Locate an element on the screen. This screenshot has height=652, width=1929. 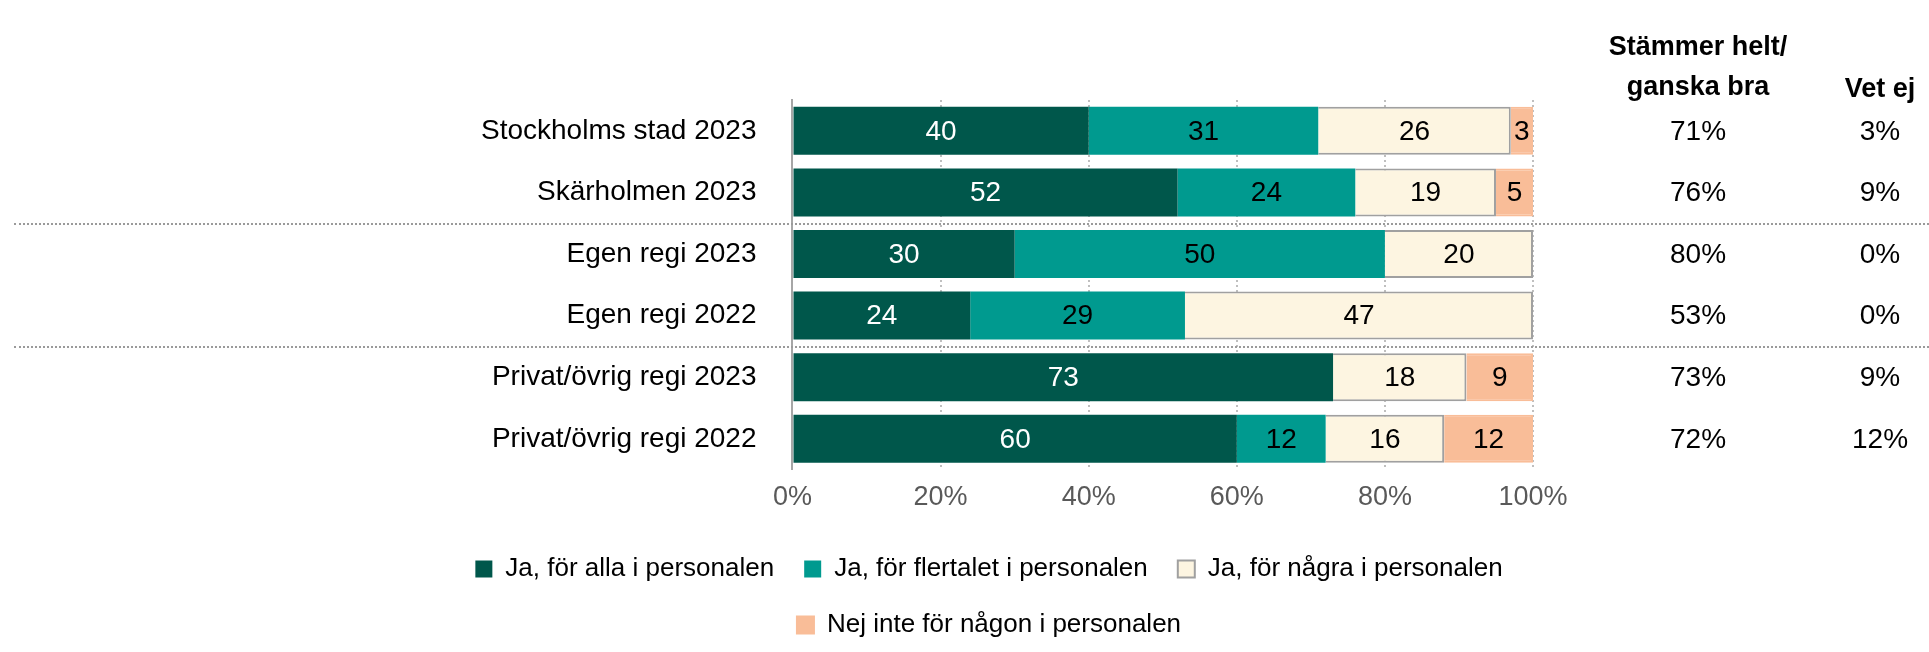
x-tick-label: 60% is located at coordinates (1236, 496).